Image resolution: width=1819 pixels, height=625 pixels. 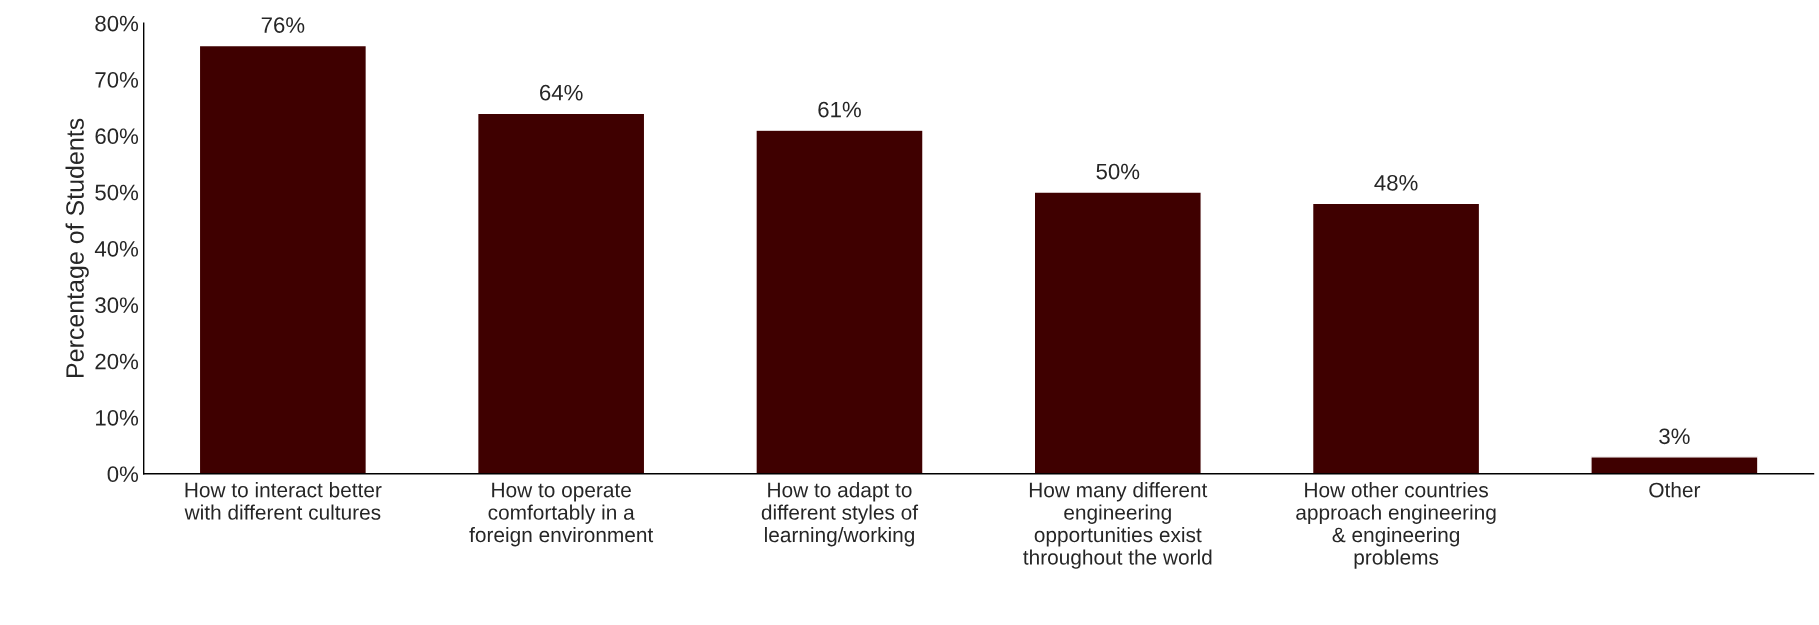 I want to click on y-tick-label: 50%, so click(x=117, y=192).